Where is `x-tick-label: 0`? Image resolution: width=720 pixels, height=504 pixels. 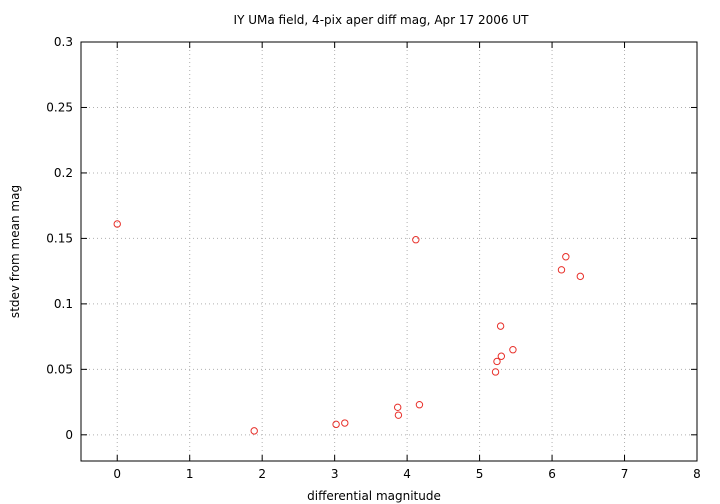
x-tick-label: 0 is located at coordinates (117, 474).